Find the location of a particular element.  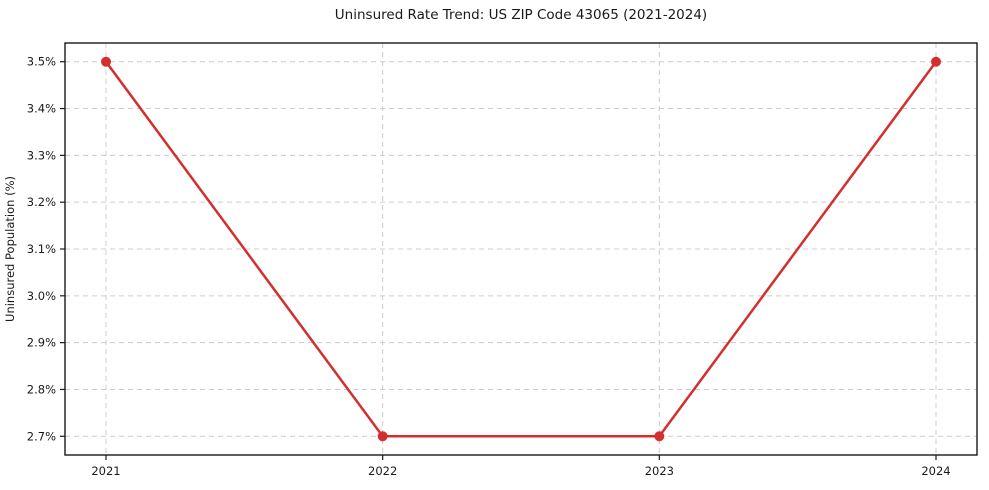

y-tick-label: 2.8% is located at coordinates (41, 389).